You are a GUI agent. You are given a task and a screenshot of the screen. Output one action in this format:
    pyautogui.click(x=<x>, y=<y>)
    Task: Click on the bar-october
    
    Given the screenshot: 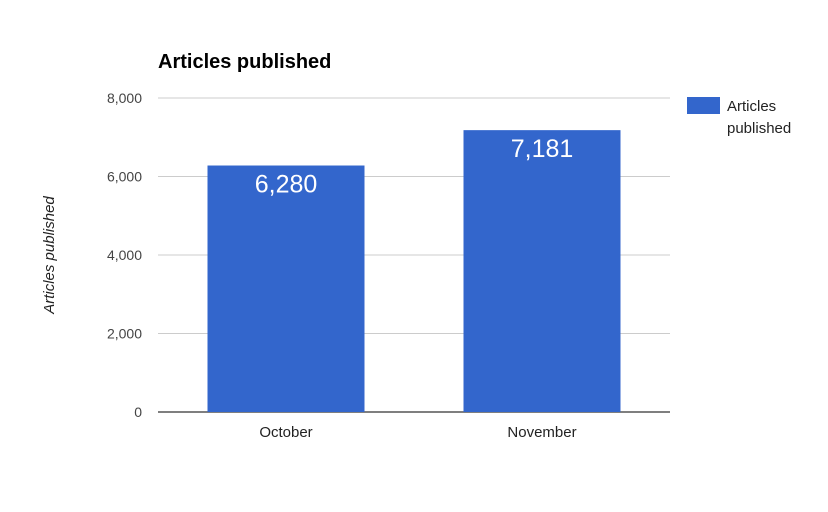 What is the action you would take?
    pyautogui.click(x=286, y=288)
    